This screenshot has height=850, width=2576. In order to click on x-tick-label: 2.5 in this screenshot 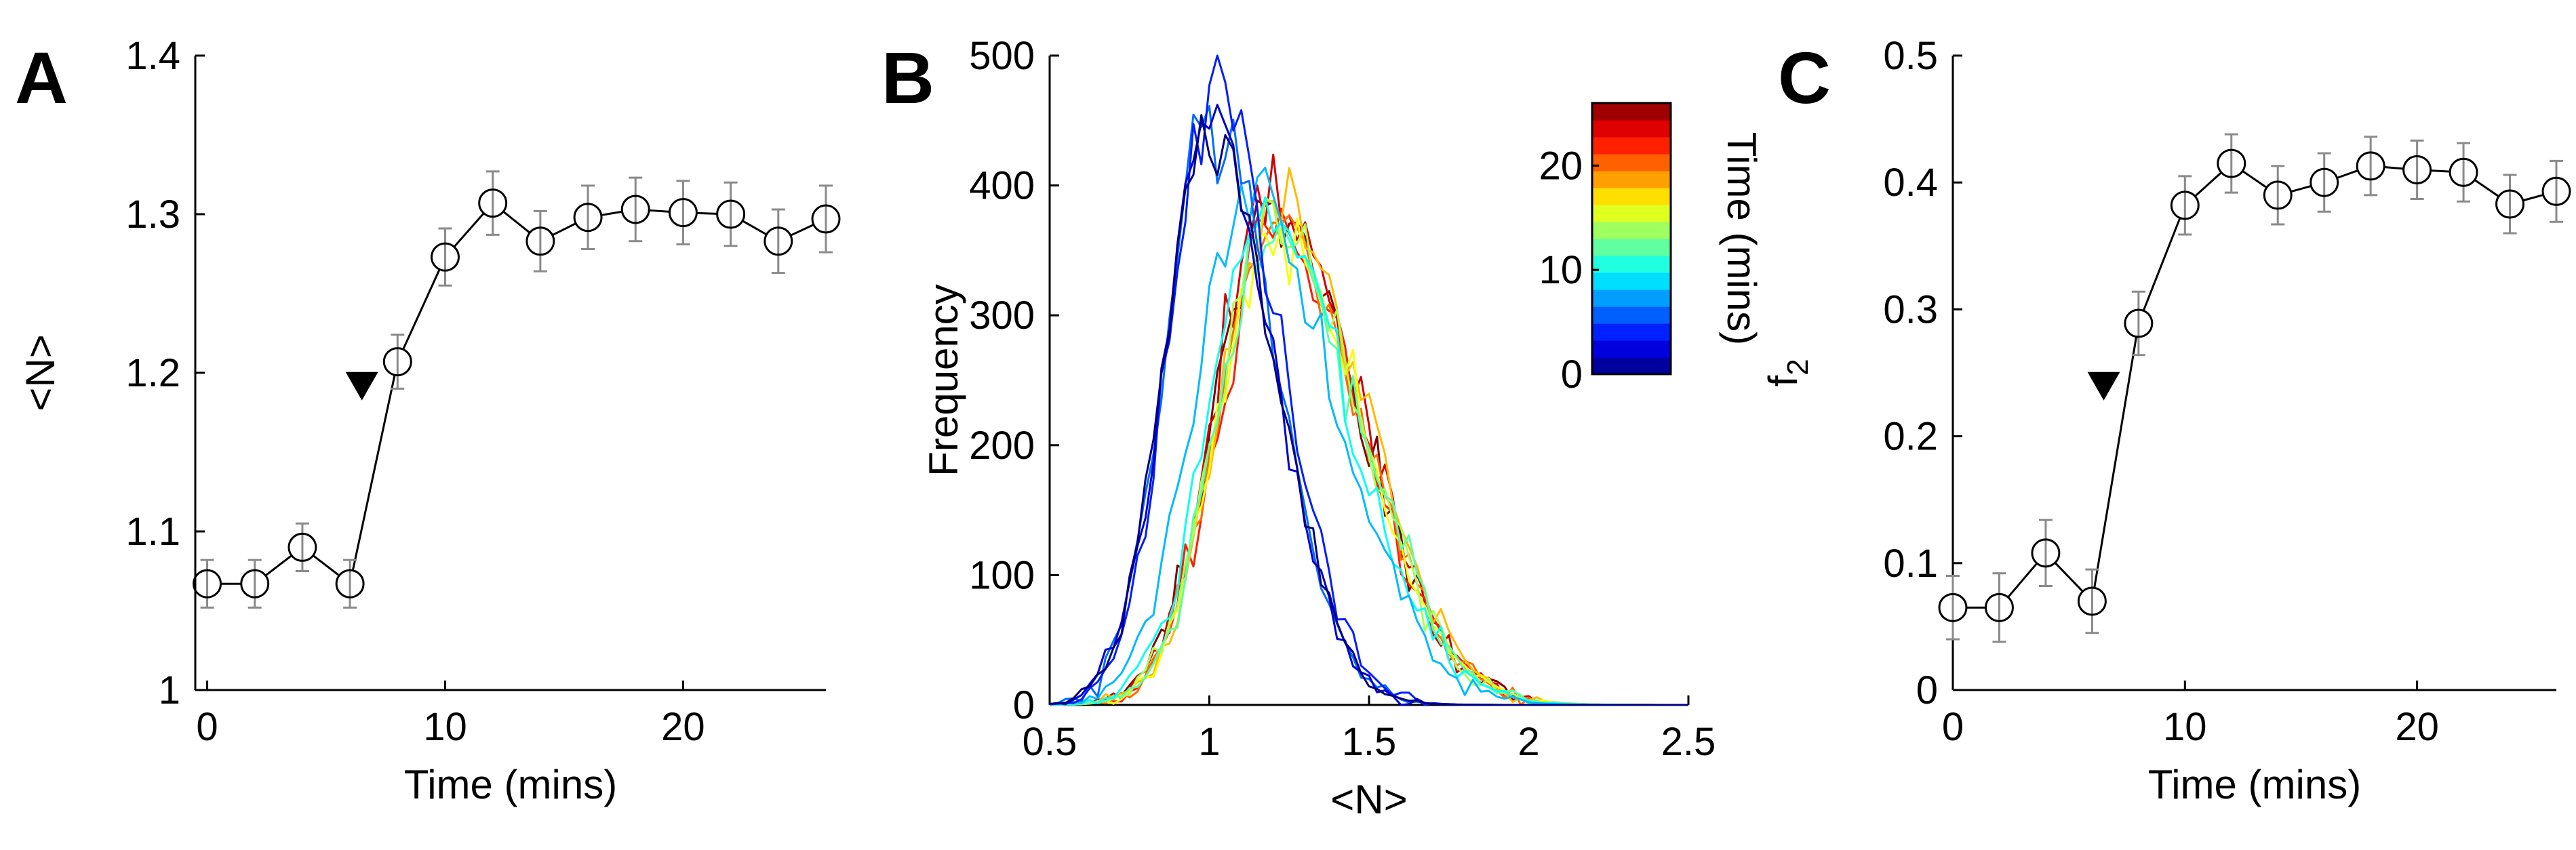, I will do `click(1688, 742)`.